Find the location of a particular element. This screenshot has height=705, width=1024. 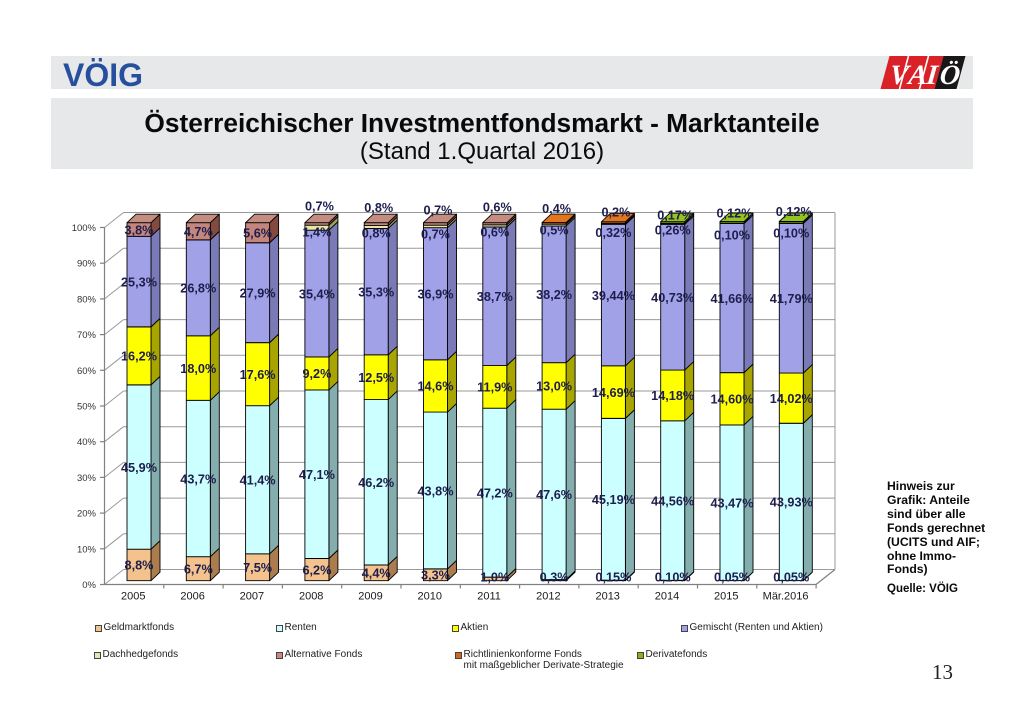

svg-text: 35,3% is located at coordinates (376, 292).